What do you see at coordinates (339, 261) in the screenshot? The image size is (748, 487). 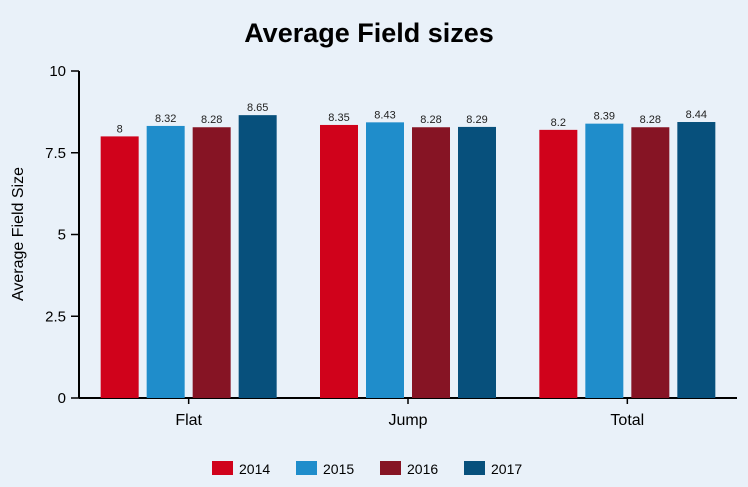 I see `bar-jump-2014` at bounding box center [339, 261].